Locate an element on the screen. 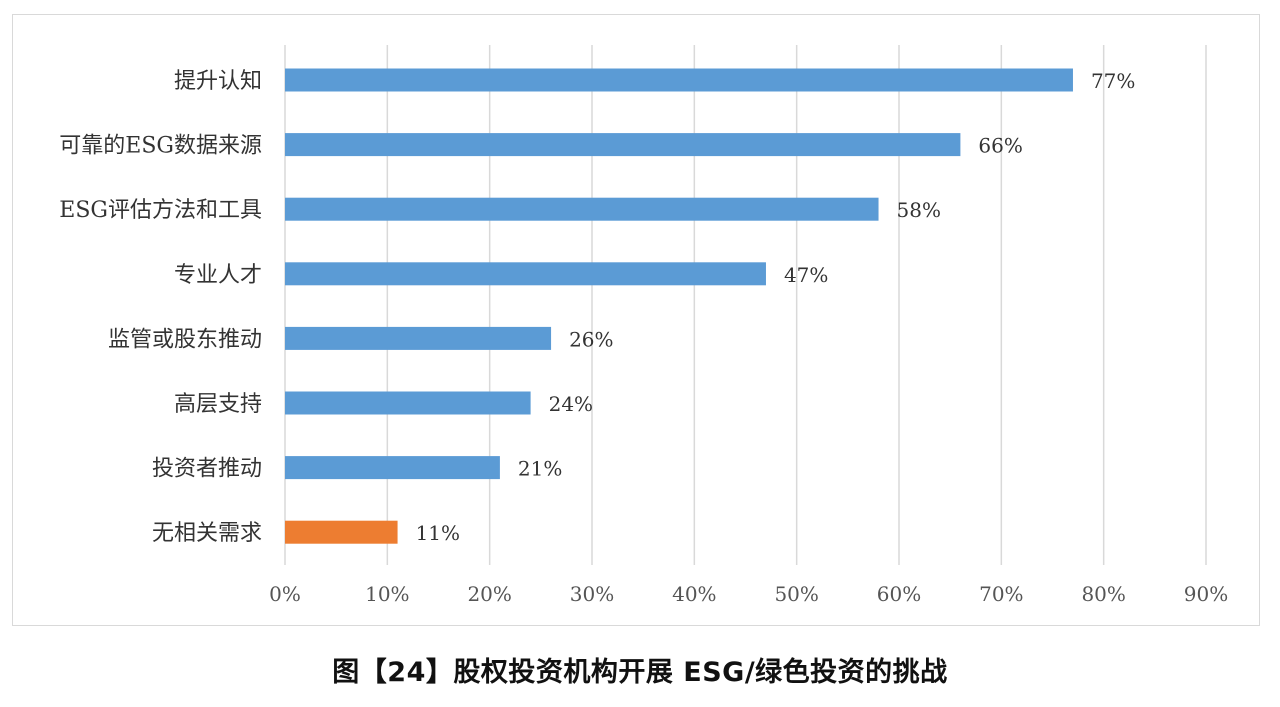 This screenshot has height=707, width=1280. x-tick-label: 10% is located at coordinates (387, 594).